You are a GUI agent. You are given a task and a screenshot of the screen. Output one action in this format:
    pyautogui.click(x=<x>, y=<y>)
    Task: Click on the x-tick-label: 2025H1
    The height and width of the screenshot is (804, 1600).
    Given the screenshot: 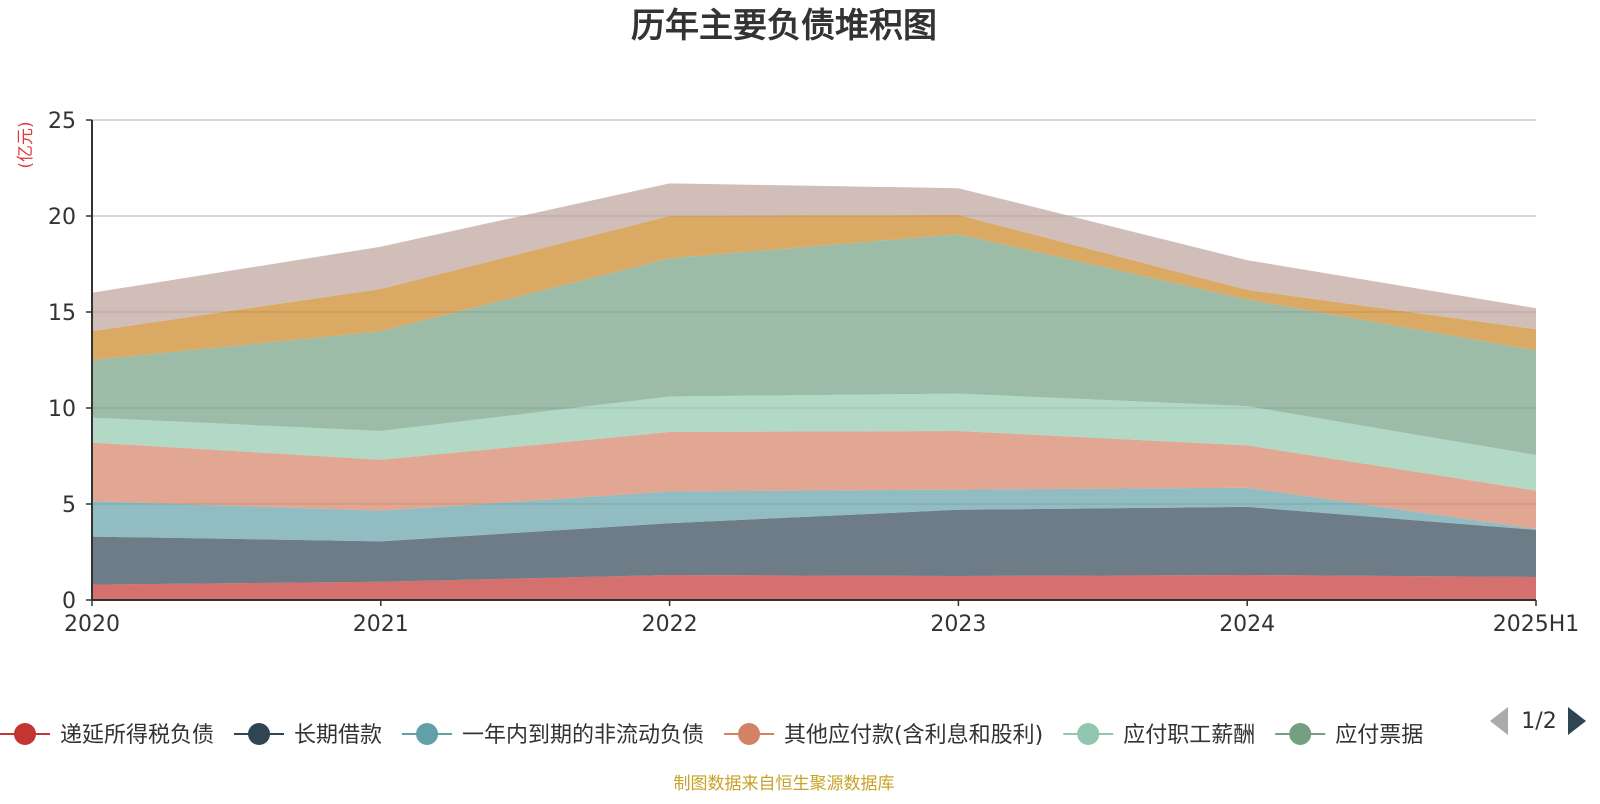 What is the action you would take?
    pyautogui.click(x=1536, y=624)
    